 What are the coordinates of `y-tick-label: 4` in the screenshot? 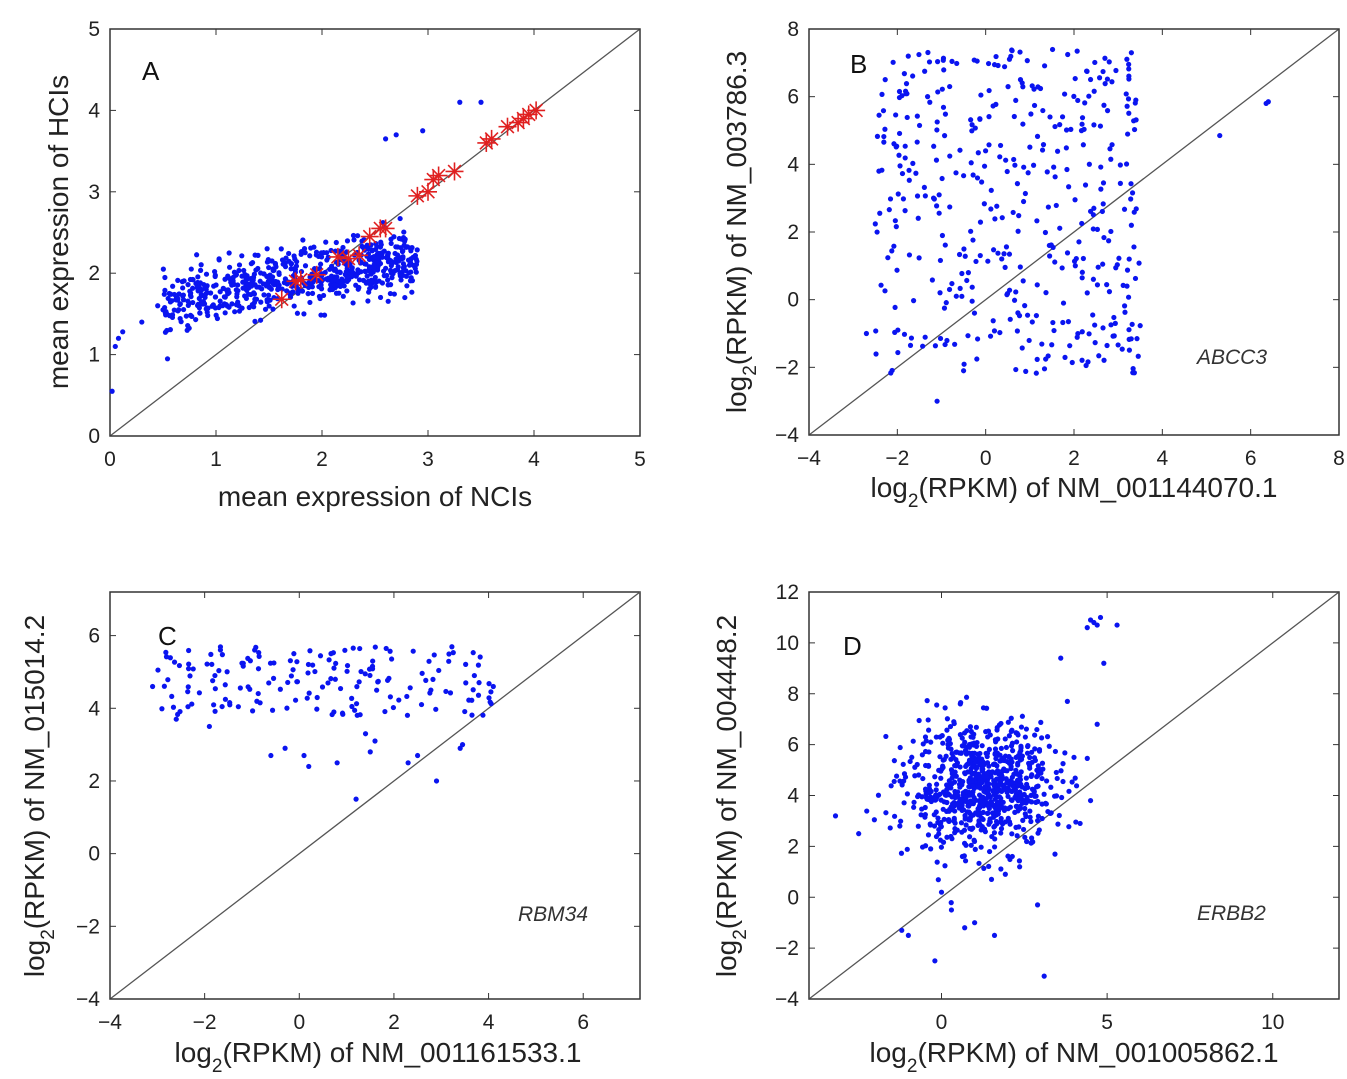 It's located at (793, 796).